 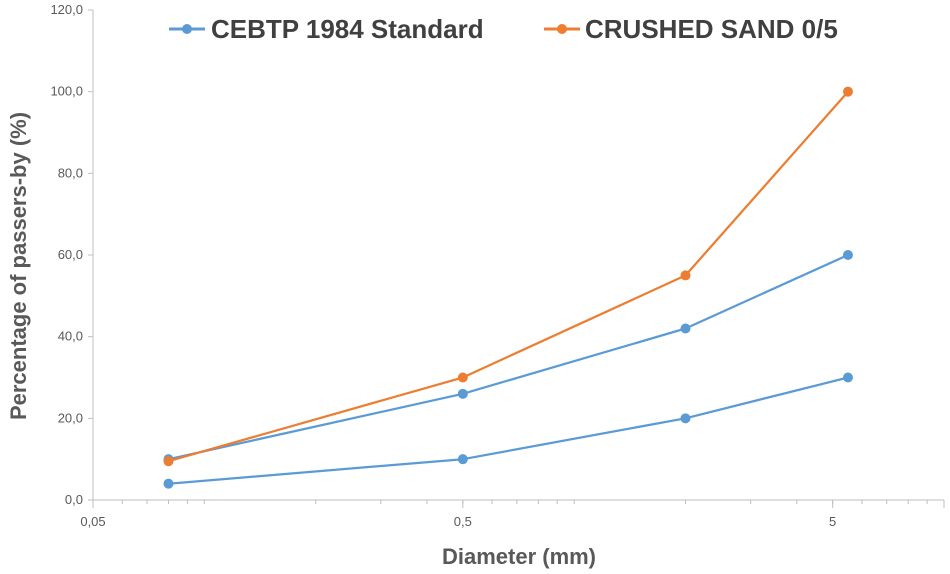 I want to click on x-tick-label: 5, so click(x=832, y=521).